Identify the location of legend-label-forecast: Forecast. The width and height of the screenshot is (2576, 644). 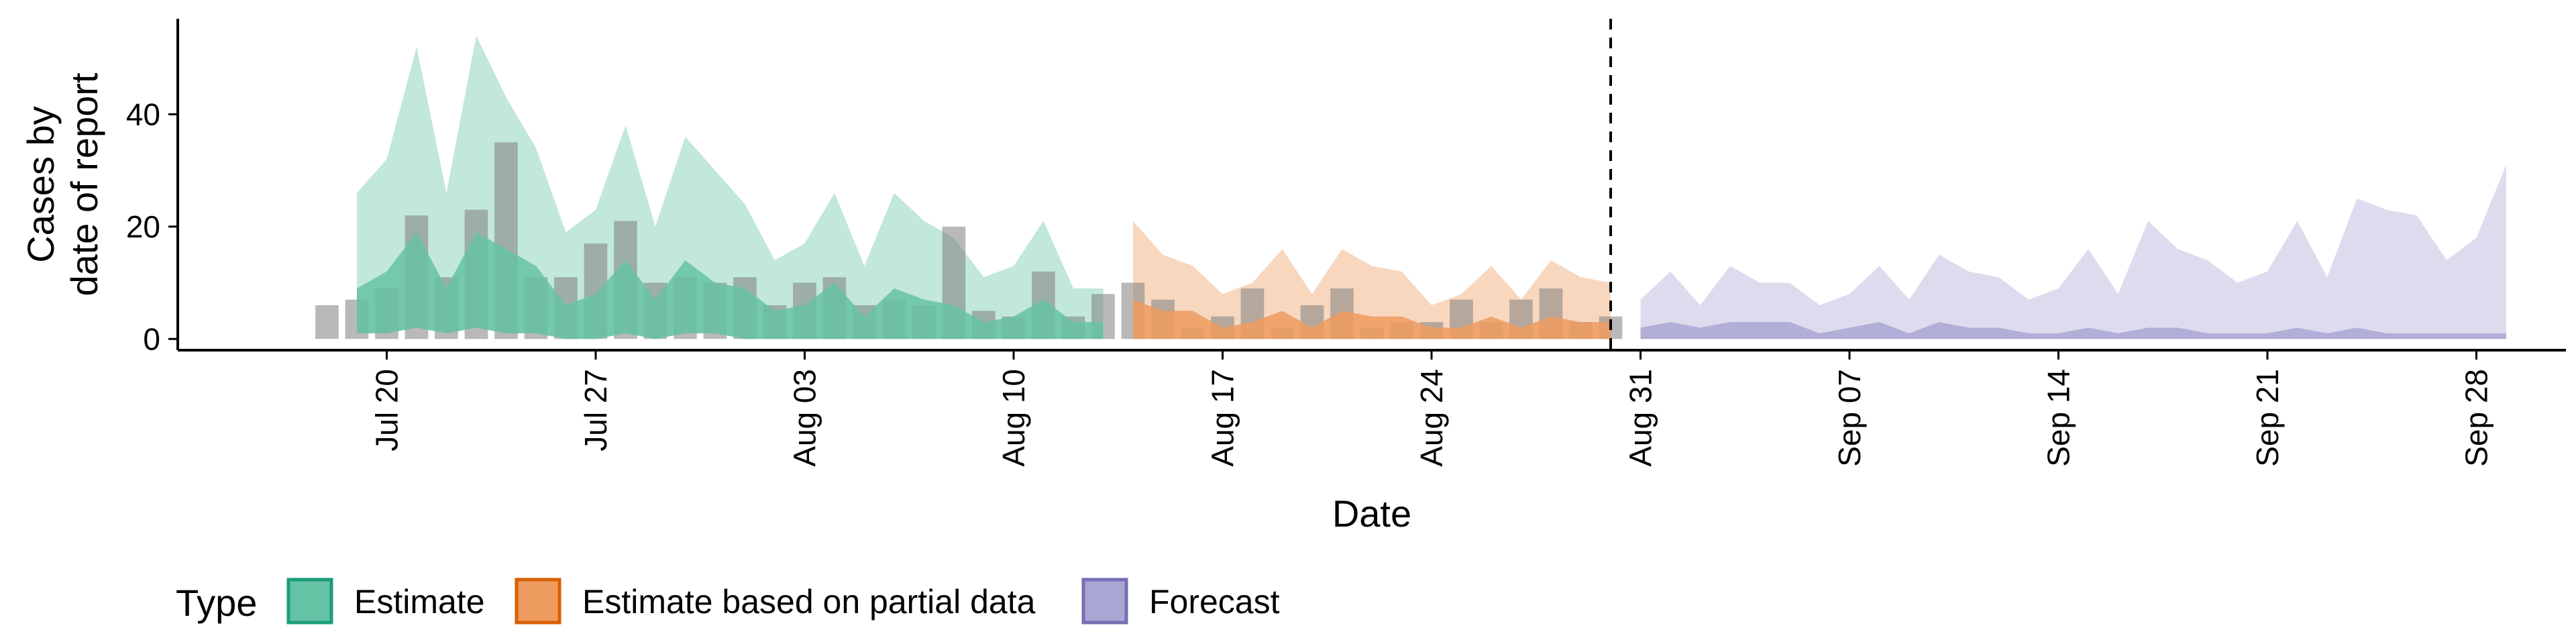
(1214, 602).